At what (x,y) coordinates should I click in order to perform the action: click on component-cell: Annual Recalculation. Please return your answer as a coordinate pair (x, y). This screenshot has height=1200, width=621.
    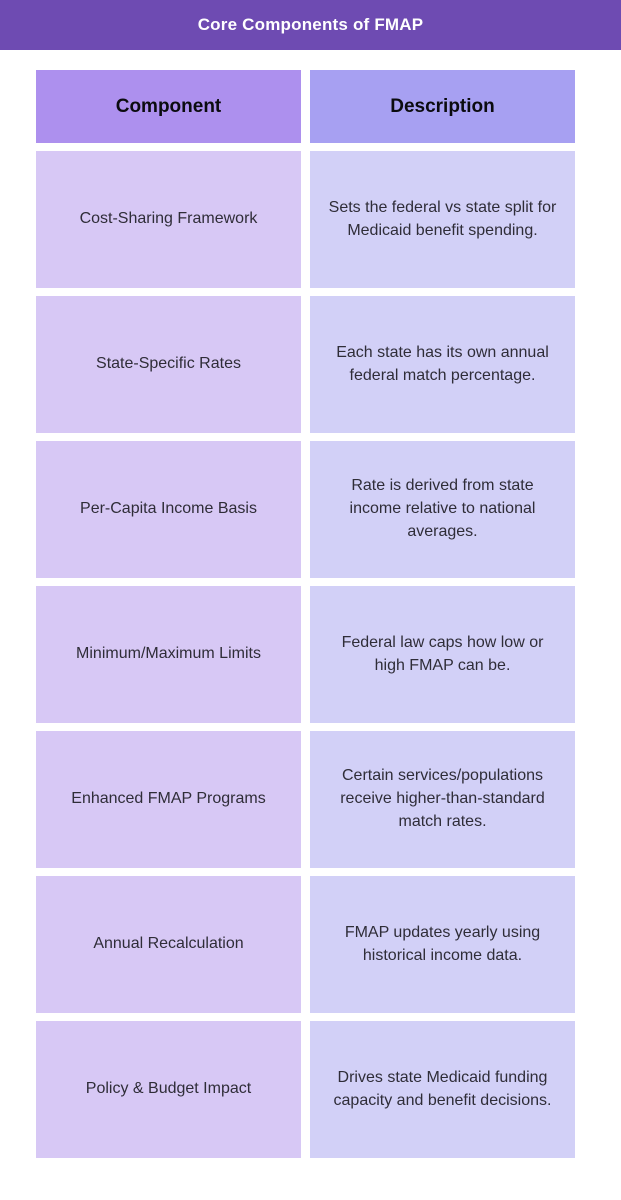
    Looking at the image, I should click on (168, 944).